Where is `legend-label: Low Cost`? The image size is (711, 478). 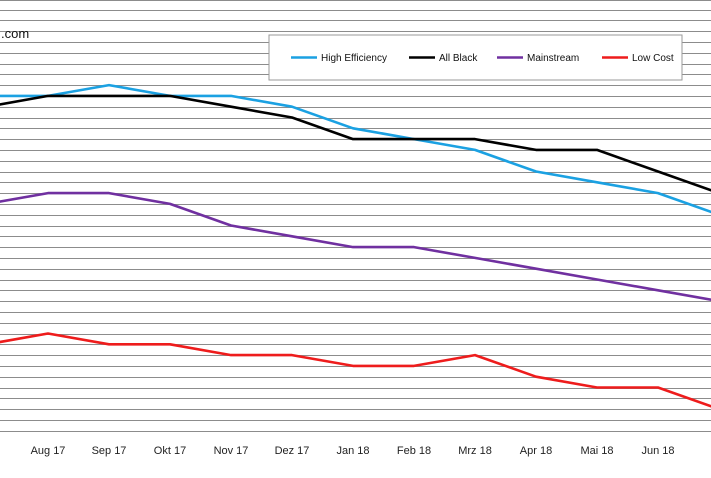 legend-label: Low Cost is located at coordinates (653, 58).